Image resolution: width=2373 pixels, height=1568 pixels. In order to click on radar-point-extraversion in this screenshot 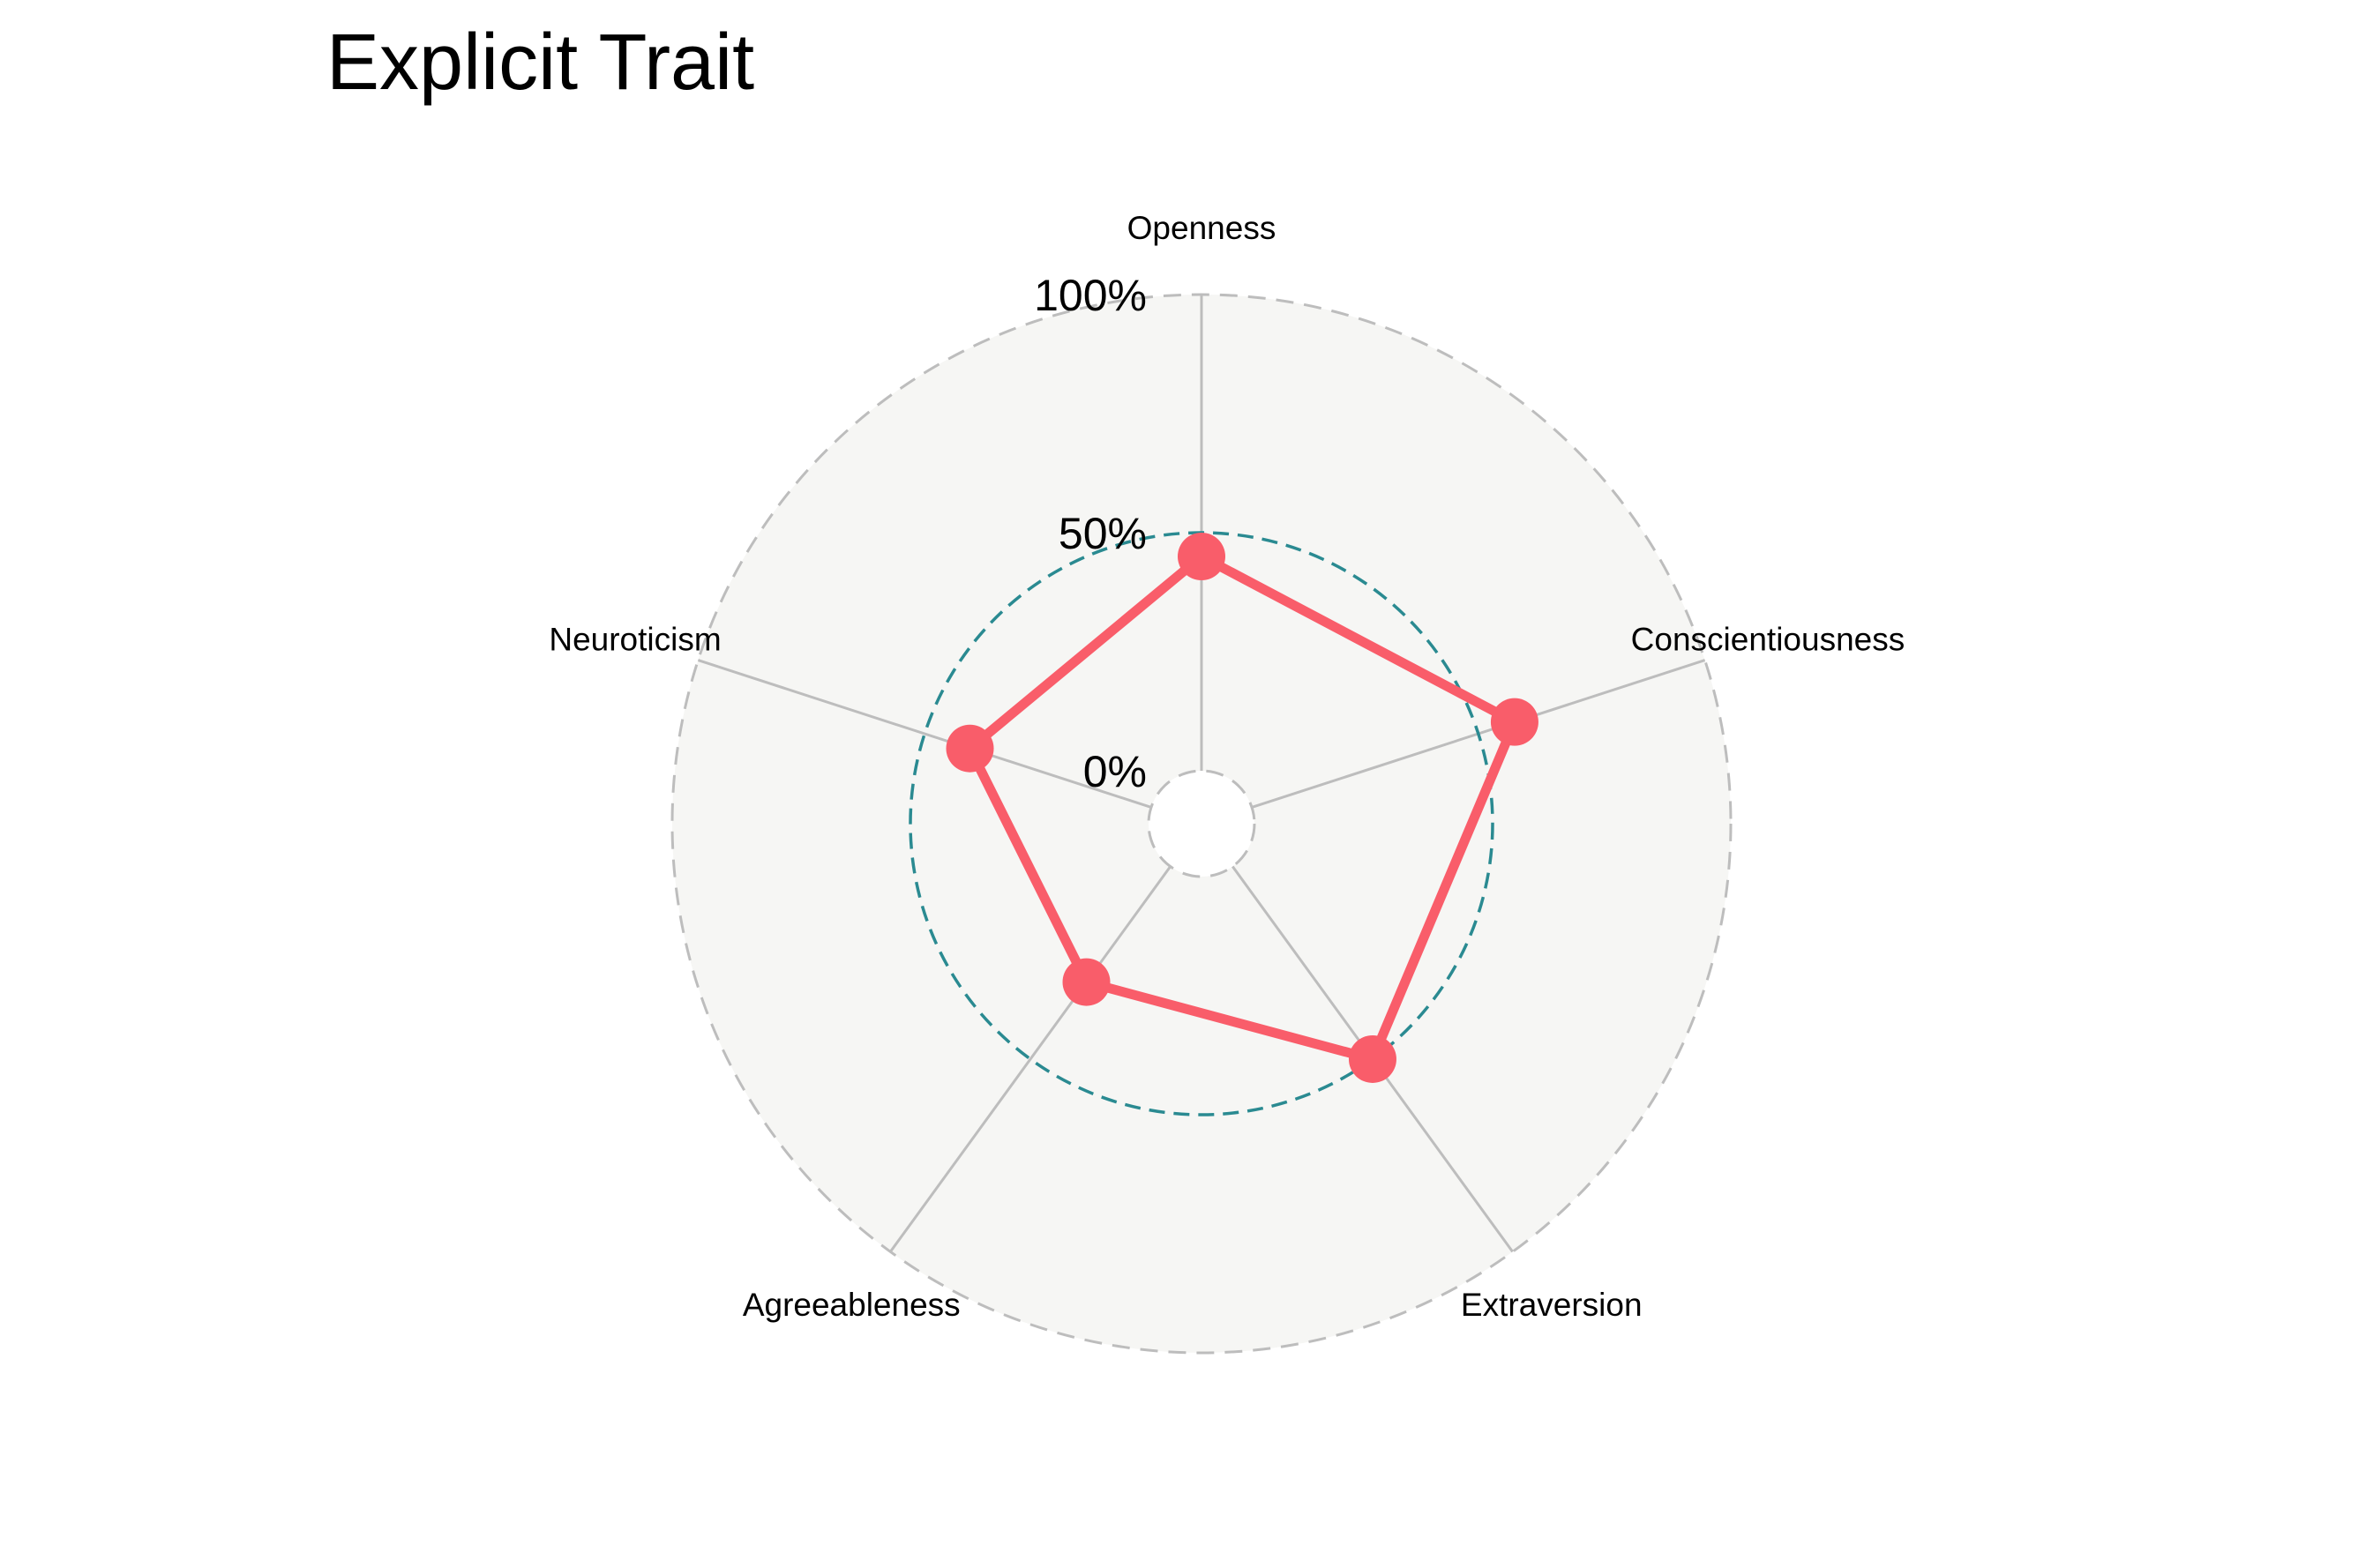, I will do `click(1372, 1058)`.